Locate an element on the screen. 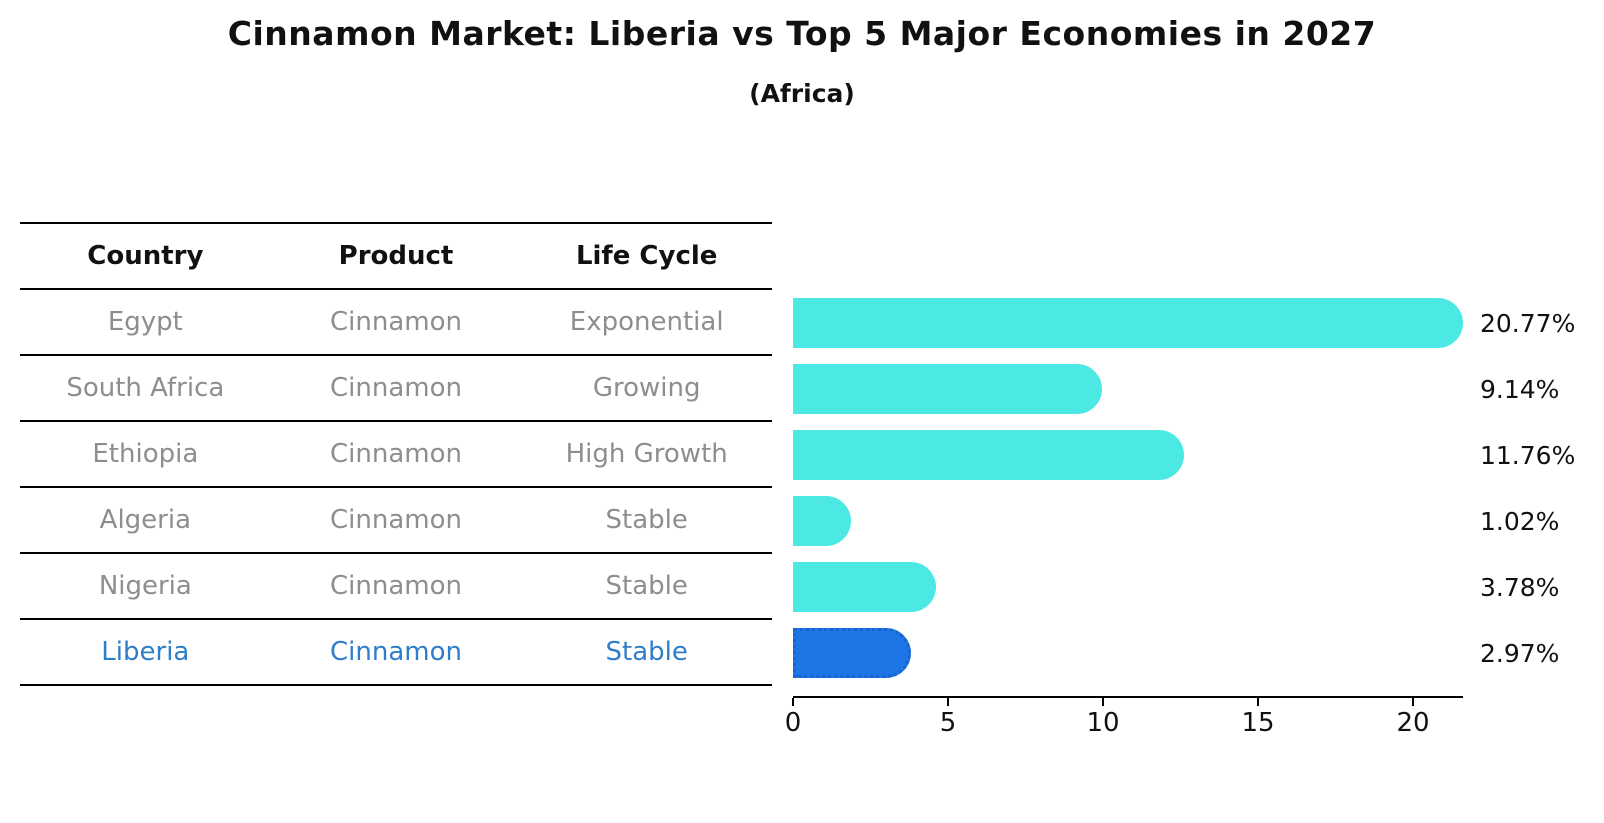 The image size is (1604, 823). value-label: 2.97% is located at coordinates (1520, 653).